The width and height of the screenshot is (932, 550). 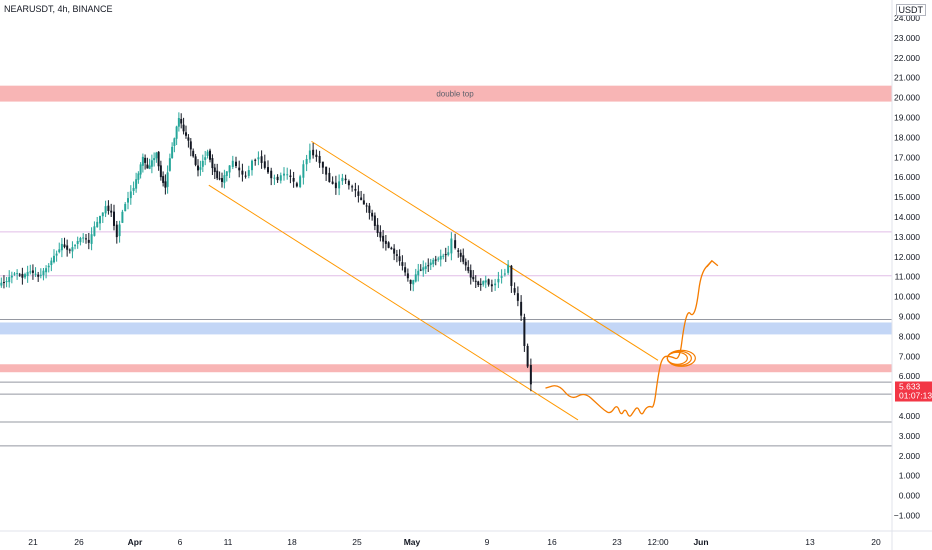 I want to click on currency-label: USDT, so click(x=910, y=10).